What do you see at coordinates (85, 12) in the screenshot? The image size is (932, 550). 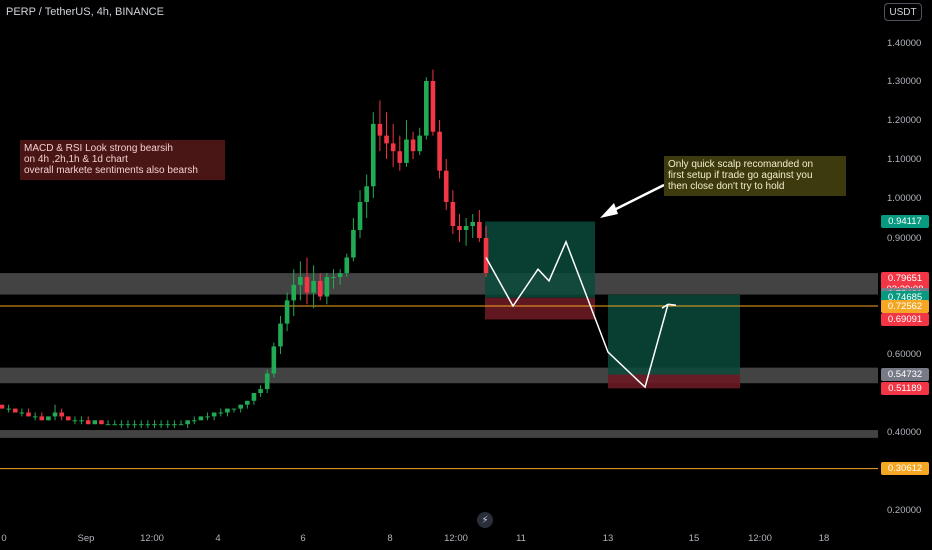 I see `symbol-title: PERP / TetherUS, 4h, BINANCE` at bounding box center [85, 12].